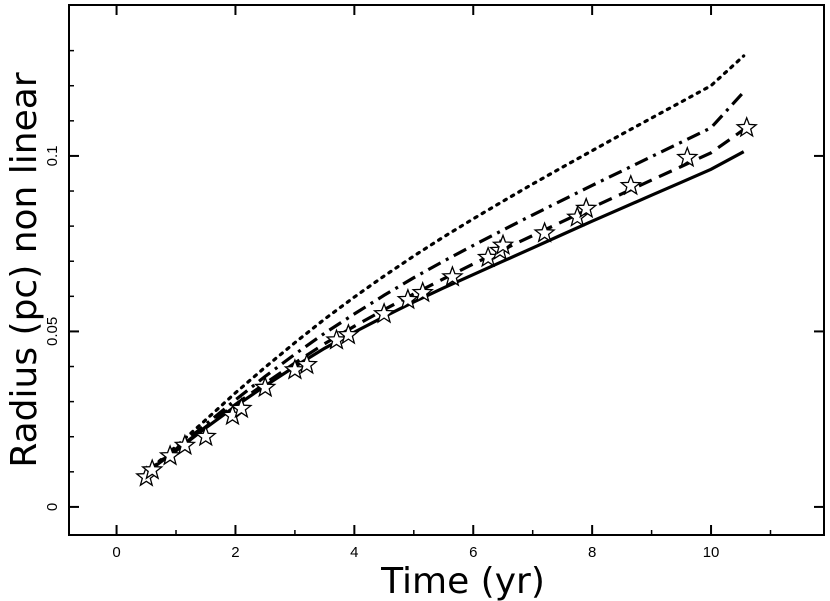 The width and height of the screenshot is (830, 601). What do you see at coordinates (52, 507) in the screenshot?
I see `y-tick-label: 0` at bounding box center [52, 507].